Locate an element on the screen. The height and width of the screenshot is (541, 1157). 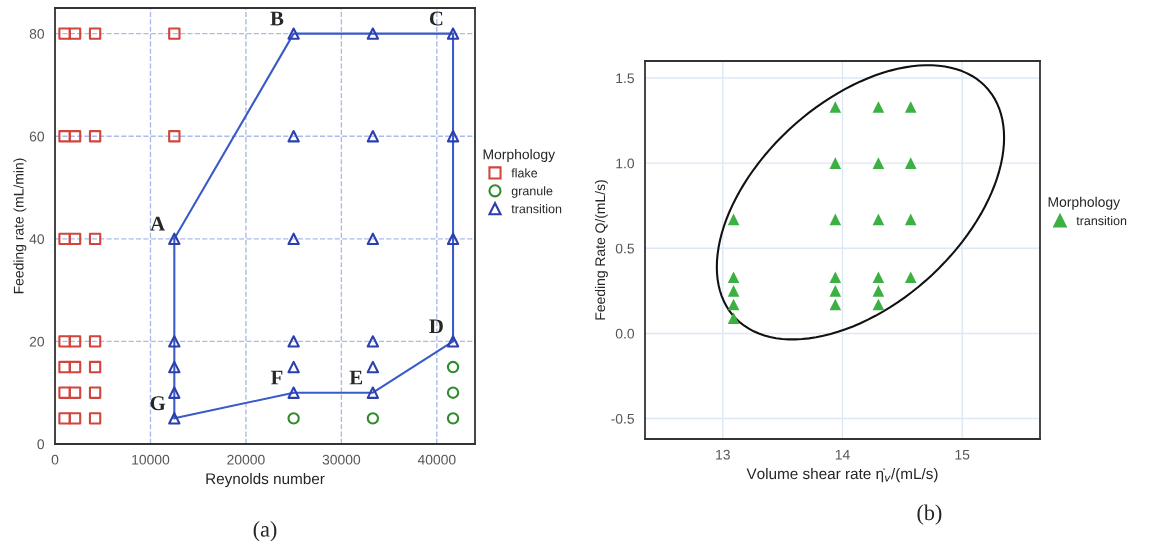
y-tick-label: 1.0 is located at coordinates (625, 163).